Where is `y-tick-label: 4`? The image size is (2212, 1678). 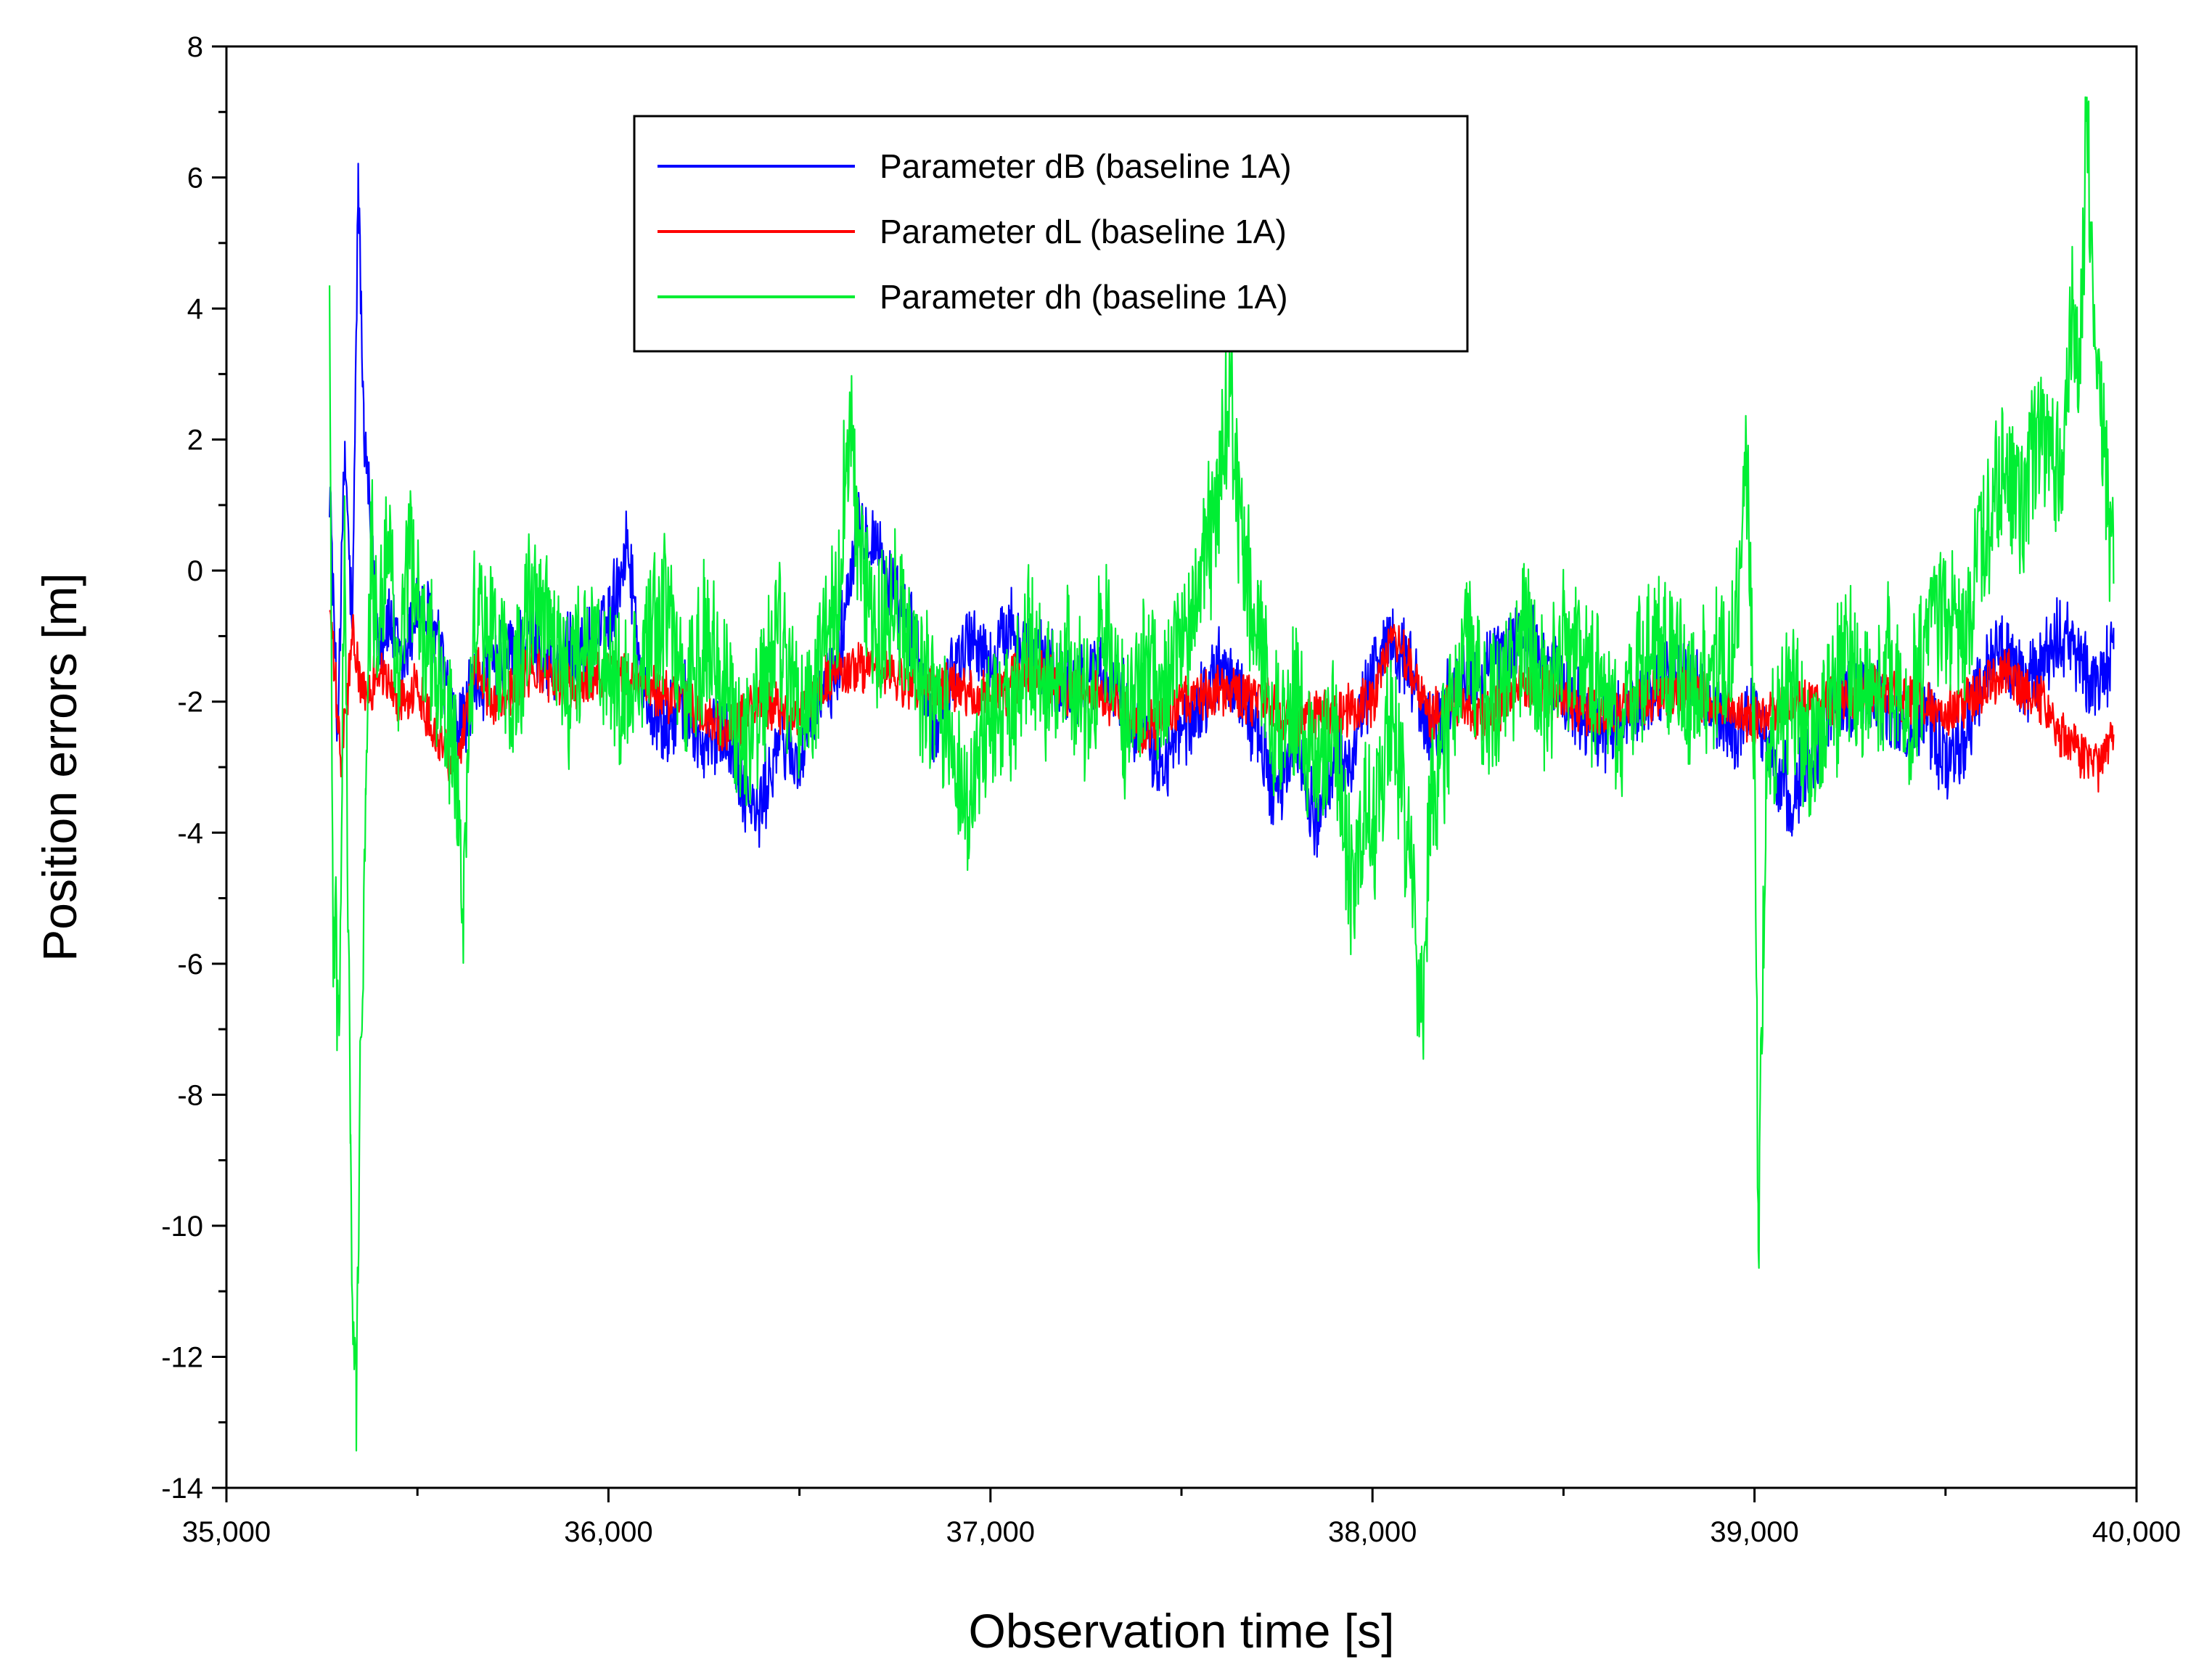 y-tick-label: 4 is located at coordinates (195, 309).